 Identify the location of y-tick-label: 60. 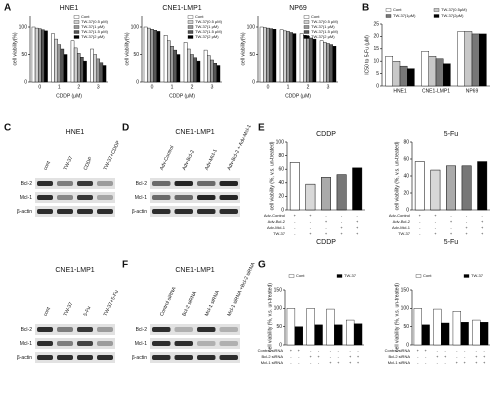
(281, 170).